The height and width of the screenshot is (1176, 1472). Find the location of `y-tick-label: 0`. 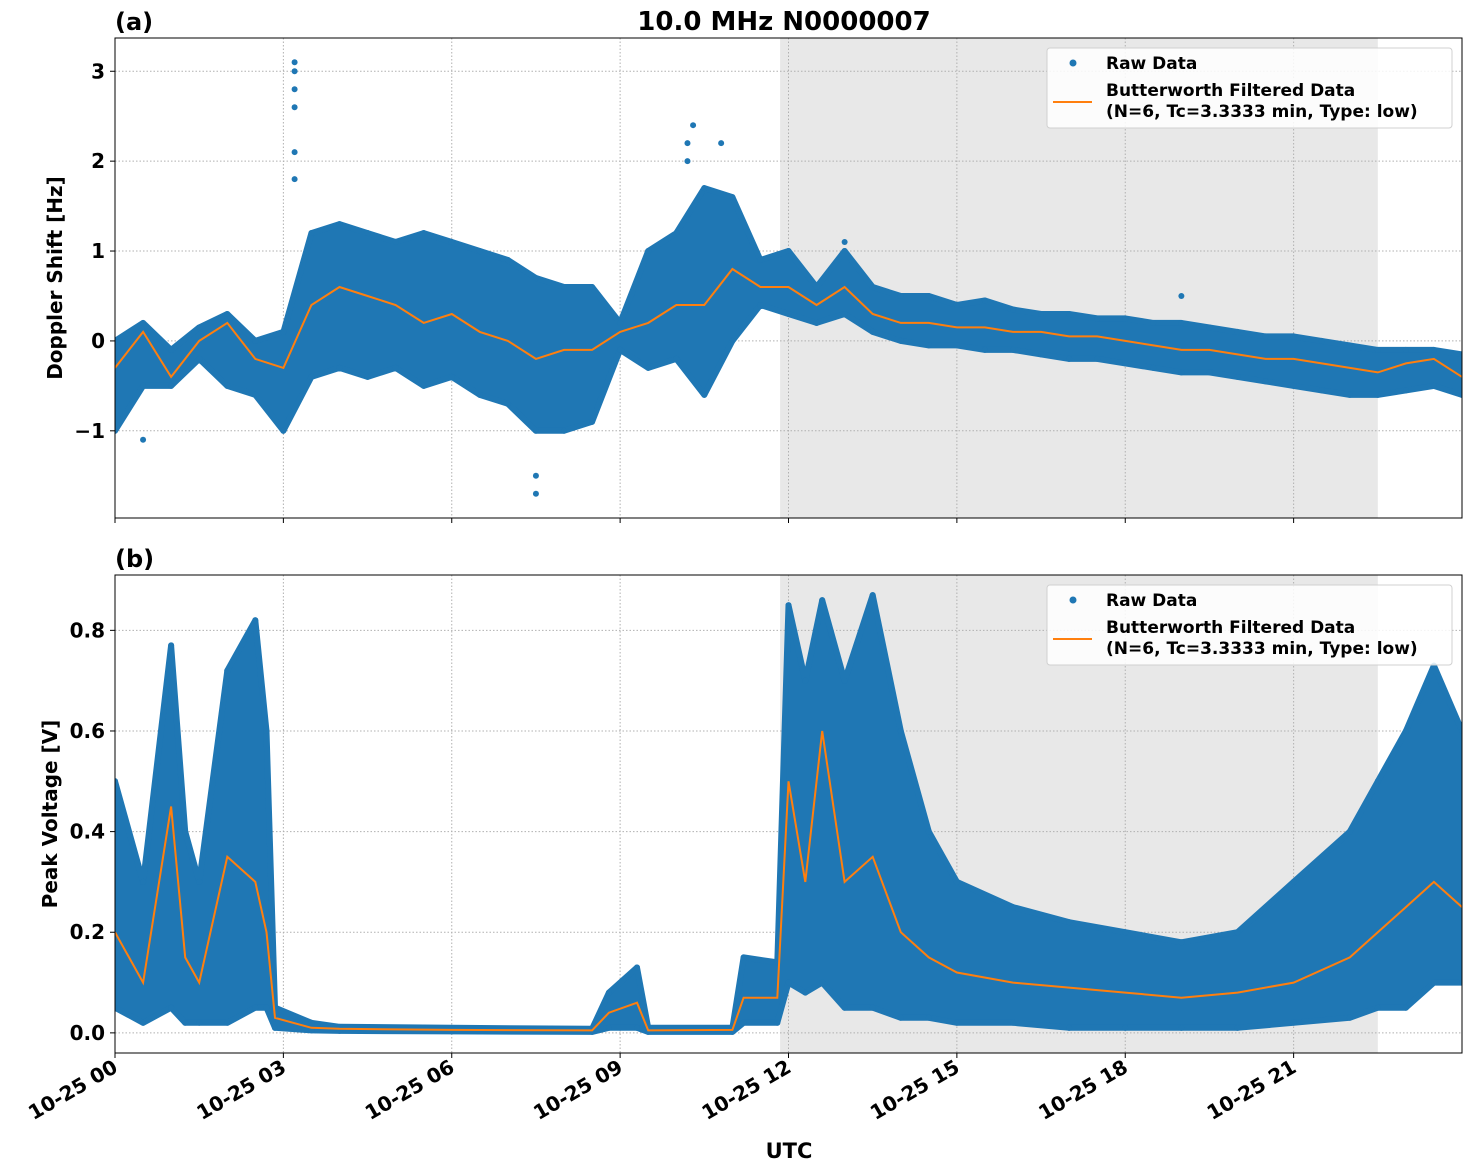

y-tick-label: 0 is located at coordinates (98, 341).